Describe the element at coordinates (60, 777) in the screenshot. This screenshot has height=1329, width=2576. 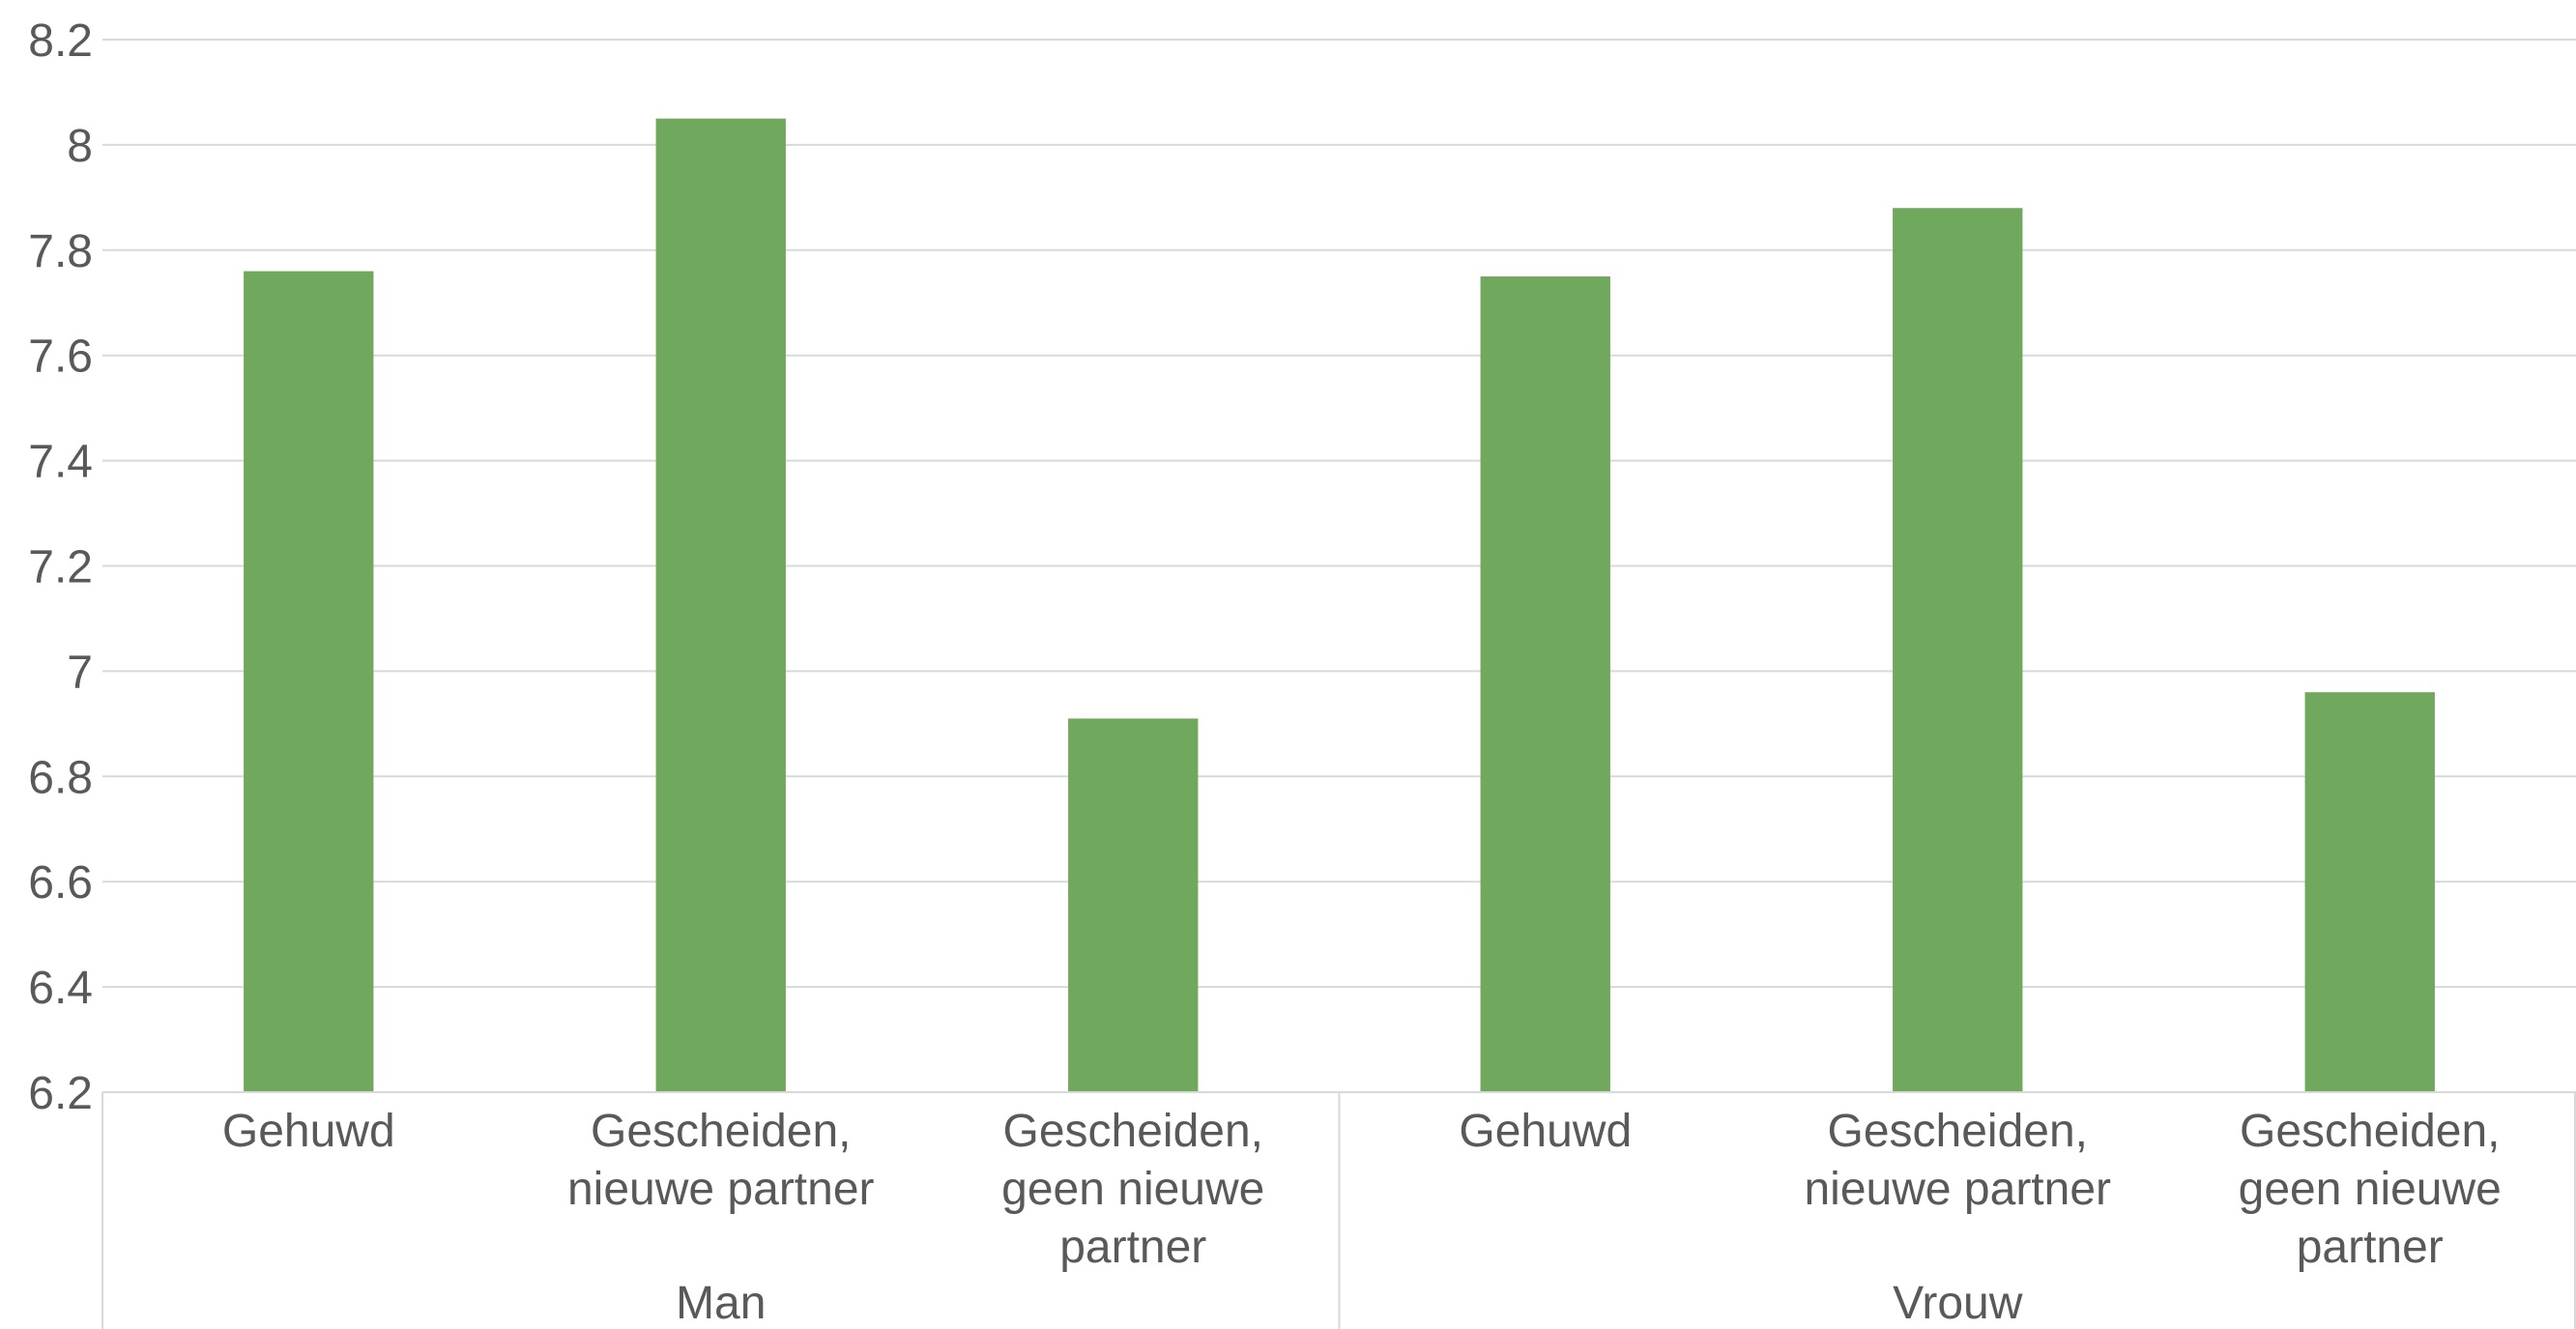
I see `y-tick-label: 6.8` at that location.